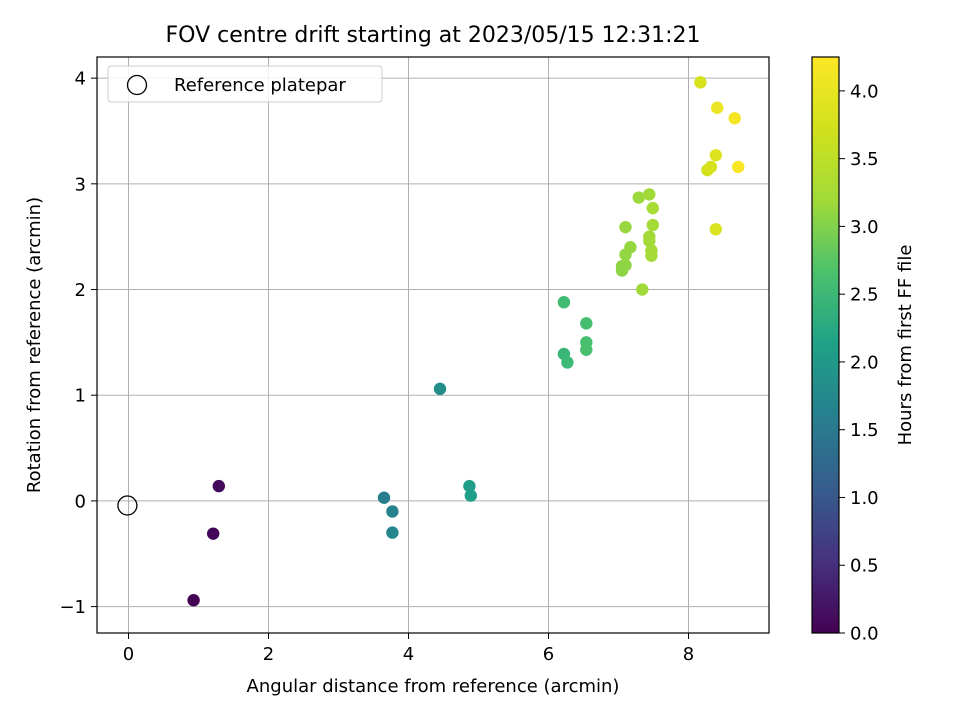  Describe the element at coordinates (34, 345) in the screenshot. I see `y-axis-label: Rotation from reference (arcmin)` at that location.